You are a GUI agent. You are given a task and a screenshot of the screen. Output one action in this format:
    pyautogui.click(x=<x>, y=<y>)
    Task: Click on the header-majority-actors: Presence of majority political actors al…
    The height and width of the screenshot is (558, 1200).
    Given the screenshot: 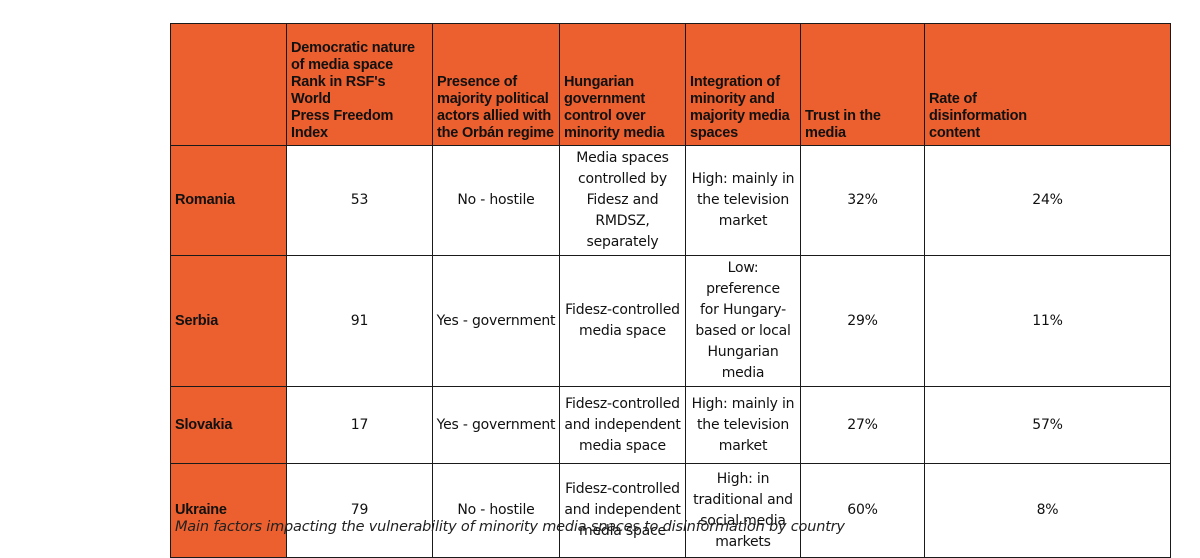 What is the action you would take?
    pyautogui.click(x=496, y=84)
    